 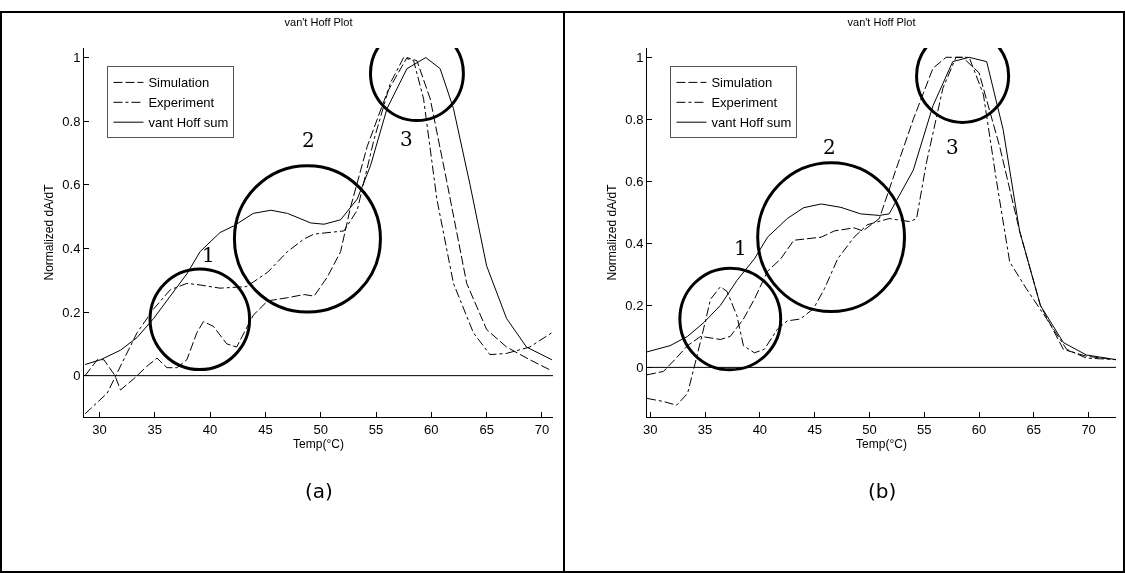 What do you see at coordinates (882, 491) in the screenshot?
I see `text: (b)` at bounding box center [882, 491].